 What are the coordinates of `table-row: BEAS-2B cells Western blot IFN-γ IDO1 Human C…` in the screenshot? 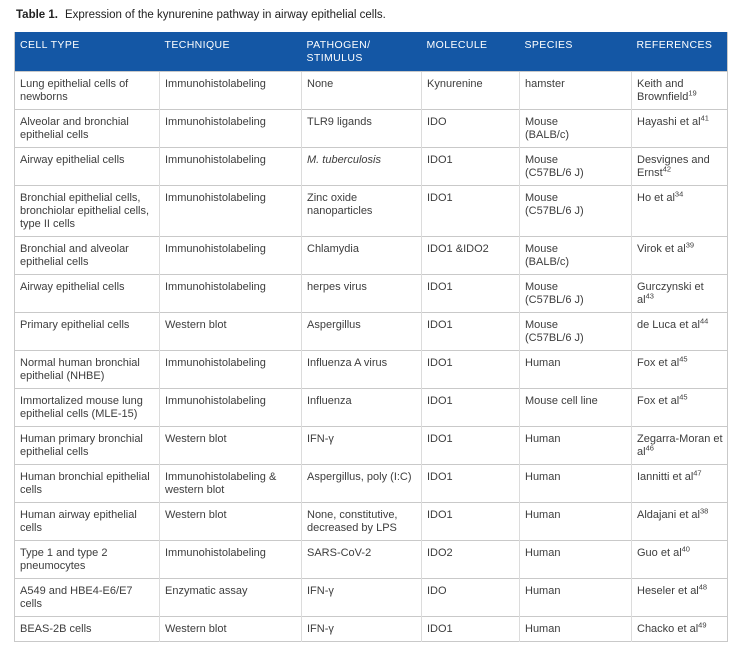 It's located at (371, 629).